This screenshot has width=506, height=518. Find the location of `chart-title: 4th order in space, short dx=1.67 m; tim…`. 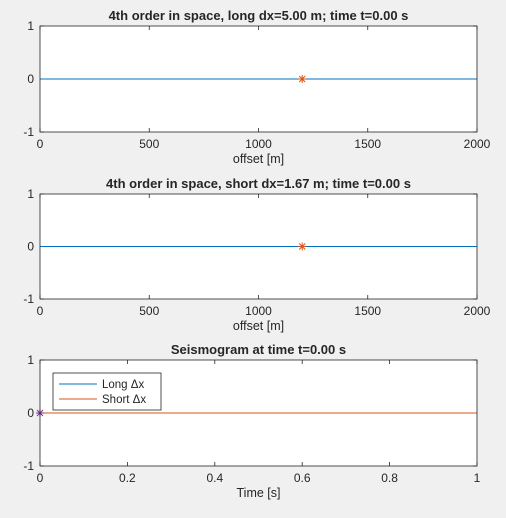

chart-title: 4th order in space, short dx=1.67 m; tim… is located at coordinates (258, 183).